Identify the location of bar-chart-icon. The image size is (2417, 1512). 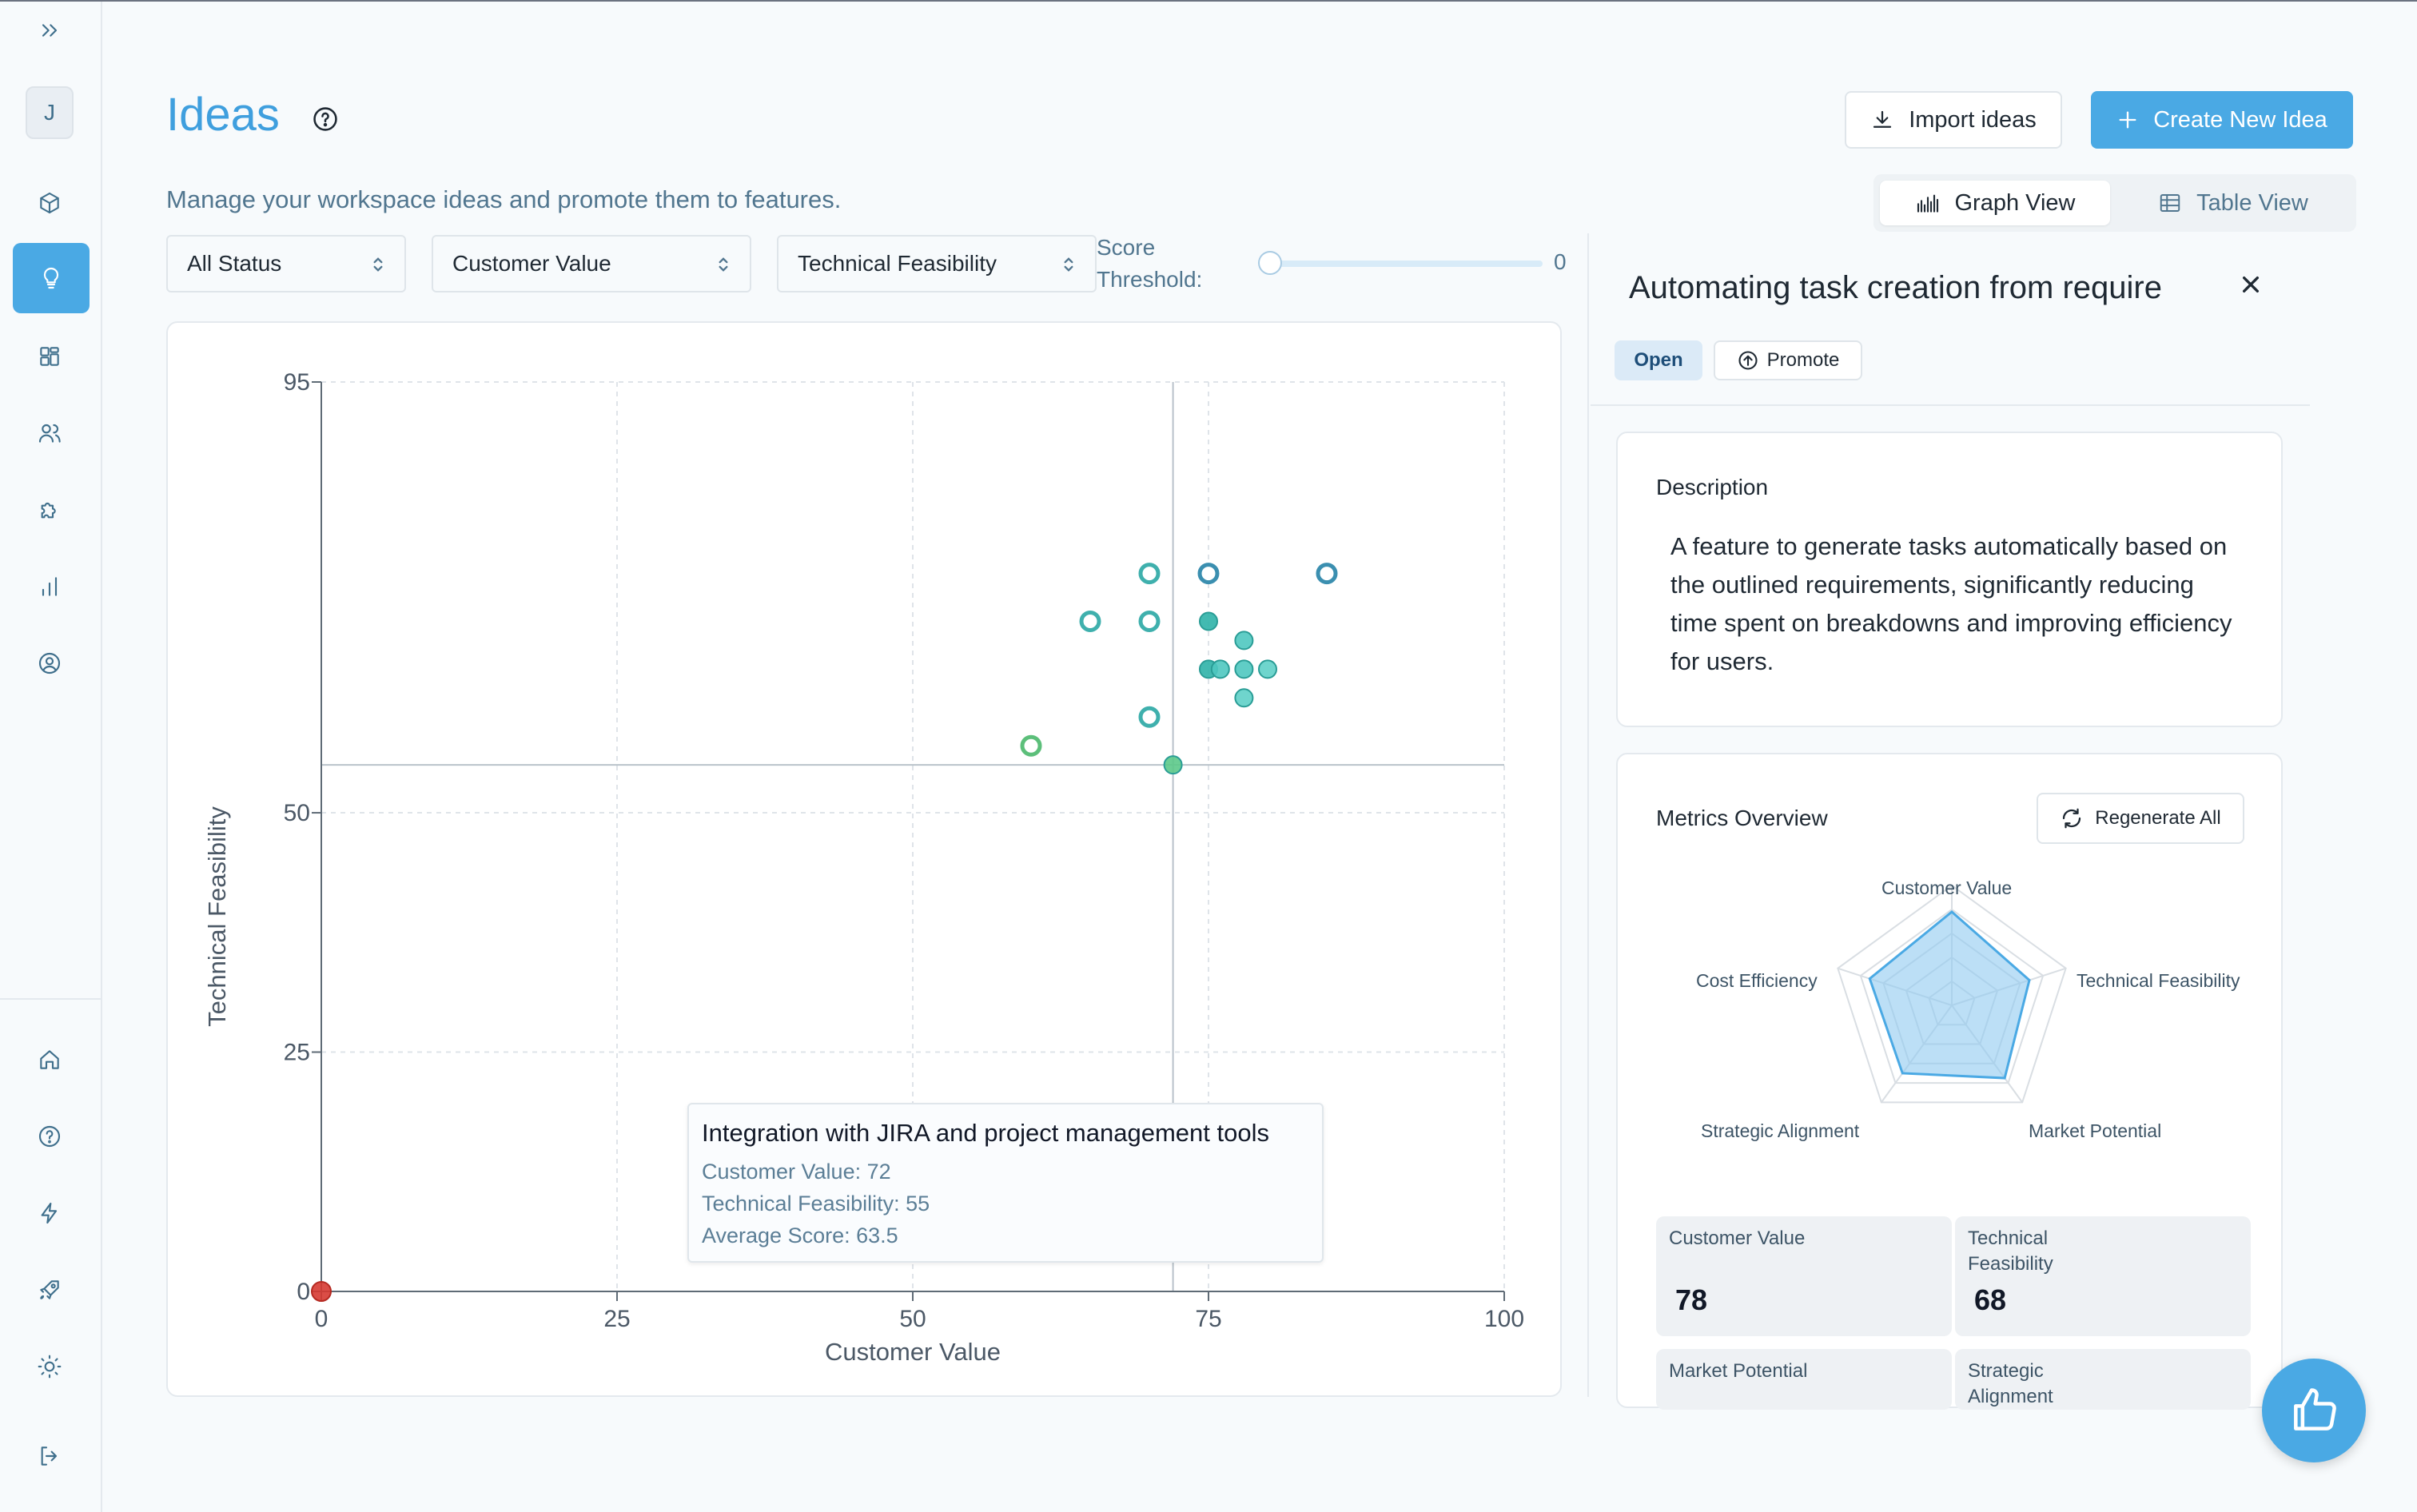
(50, 587).